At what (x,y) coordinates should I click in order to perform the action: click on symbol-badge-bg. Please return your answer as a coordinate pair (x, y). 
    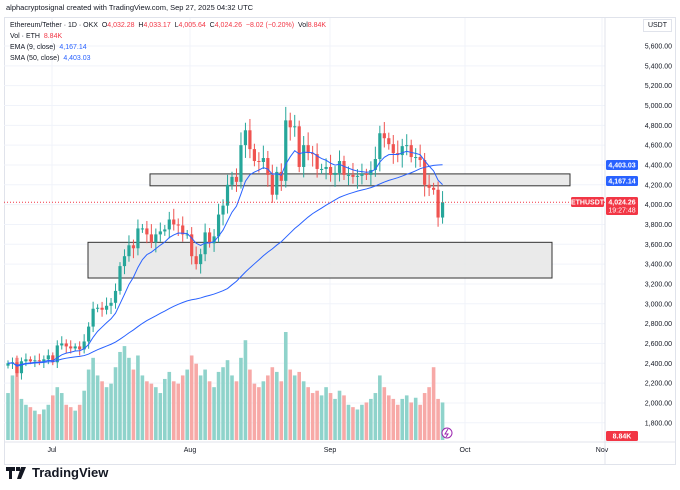
    Looking at the image, I should click on (587, 202).